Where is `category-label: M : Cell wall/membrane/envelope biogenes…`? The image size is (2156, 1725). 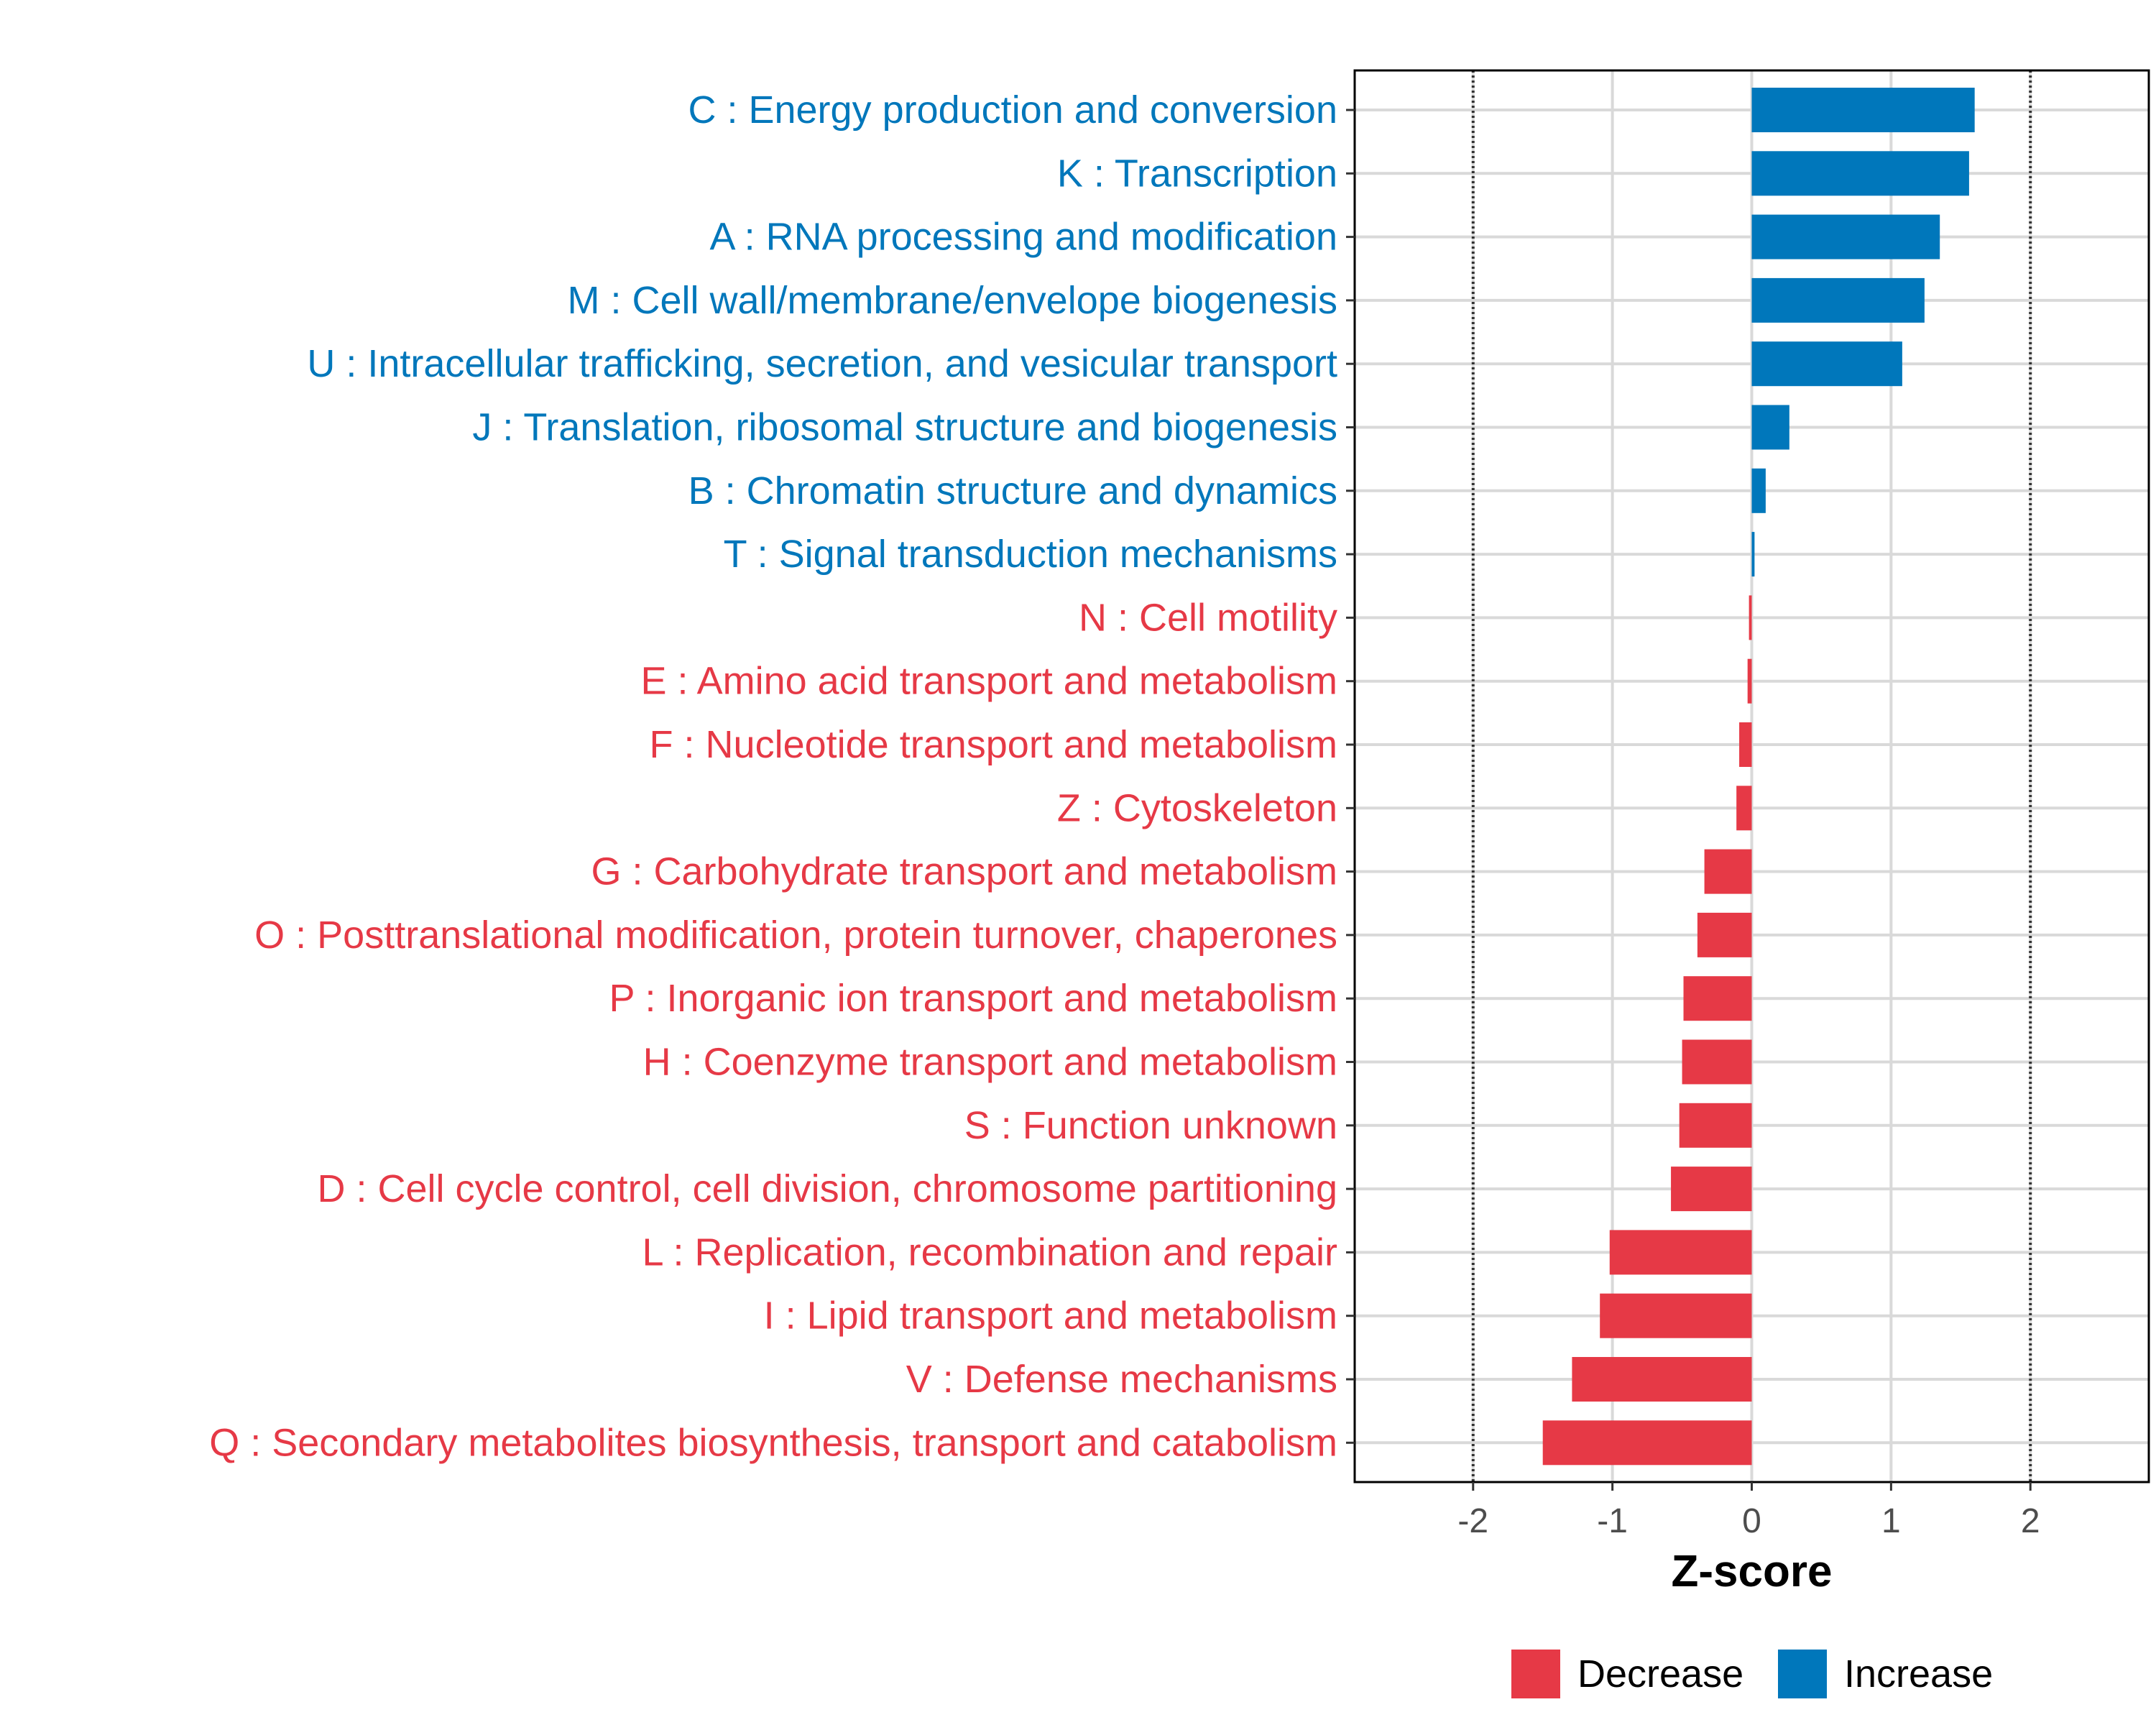
category-label: M : Cell wall/membrane/envelope biogenes… is located at coordinates (952, 300).